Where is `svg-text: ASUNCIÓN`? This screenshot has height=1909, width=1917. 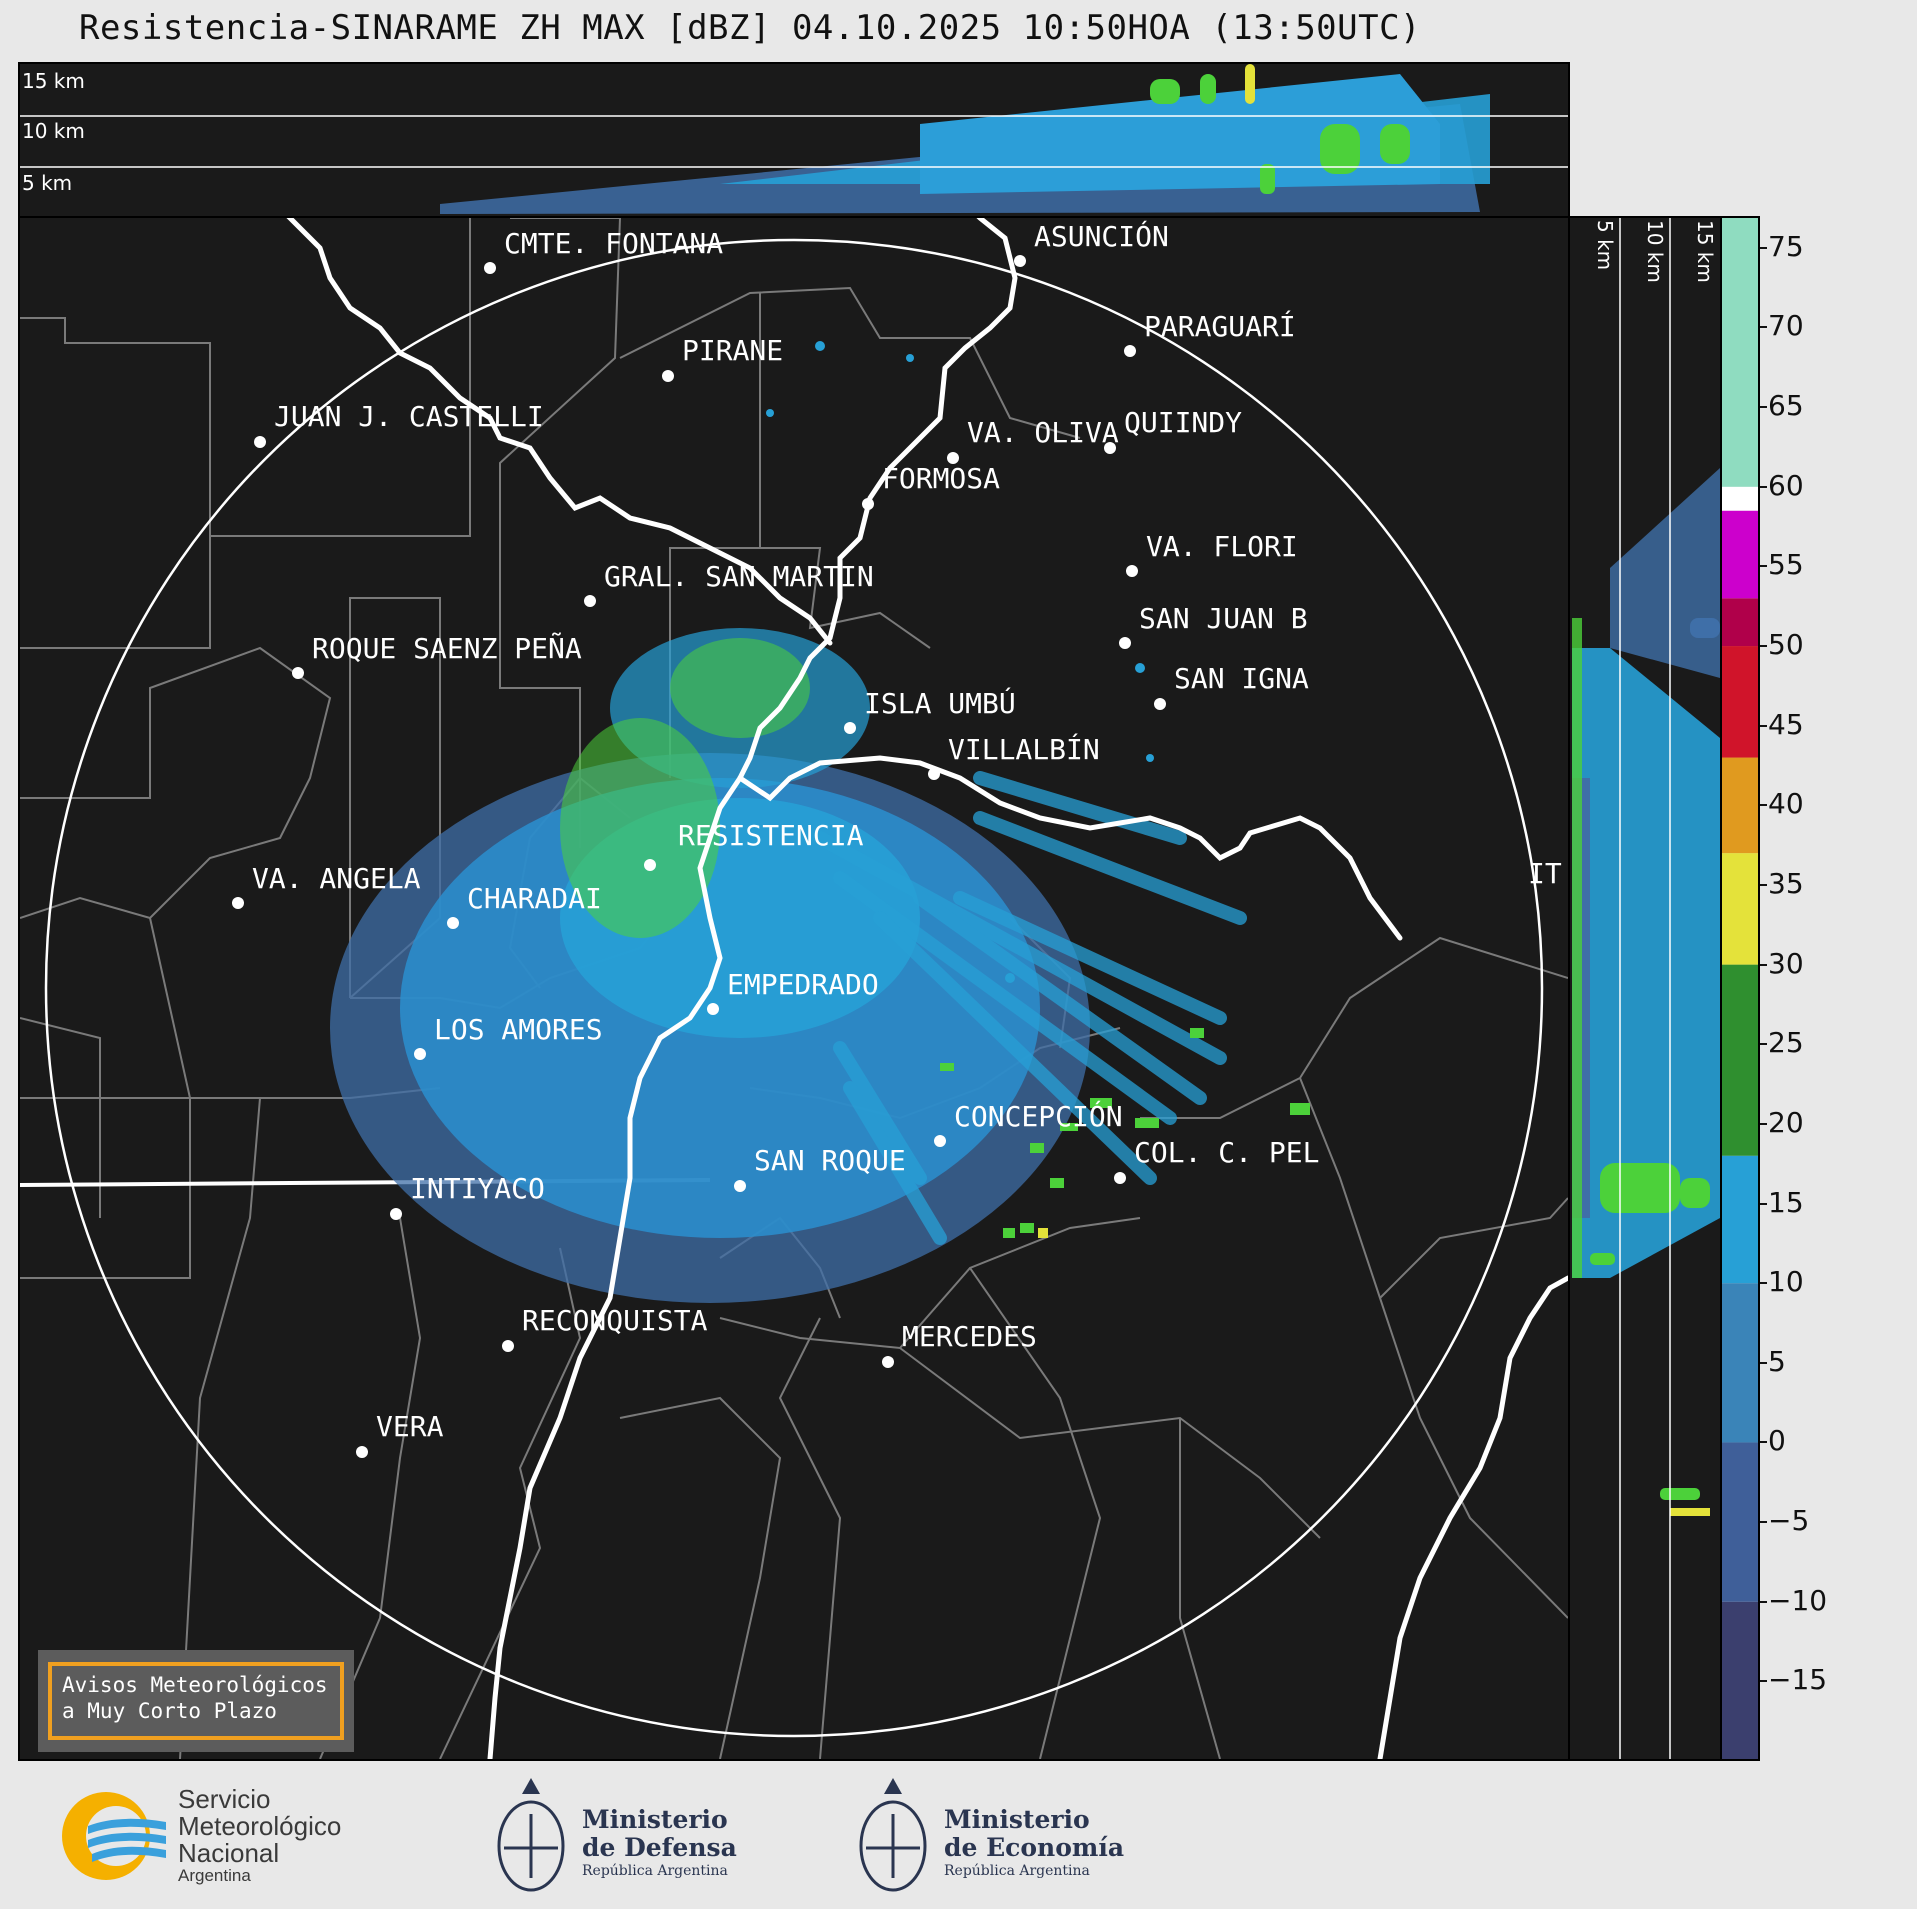 svg-text: ASUNCIÓN is located at coordinates (1101, 236).